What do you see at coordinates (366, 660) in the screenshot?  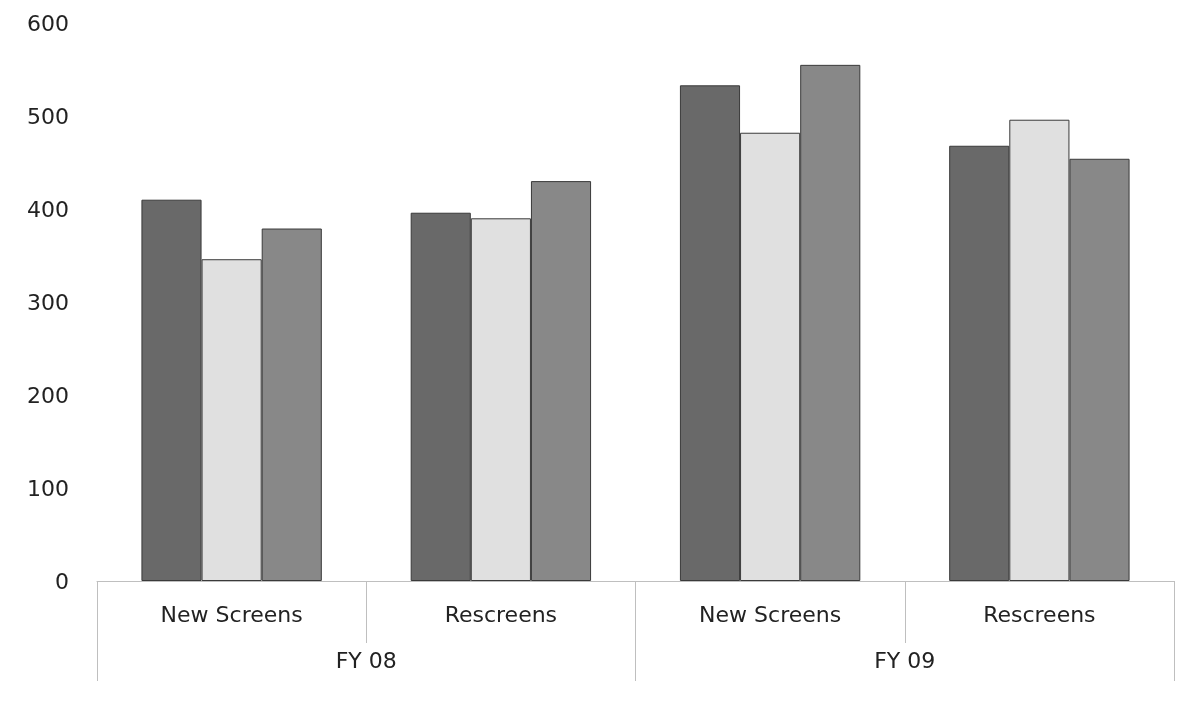 I see `text: FY 08` at bounding box center [366, 660].